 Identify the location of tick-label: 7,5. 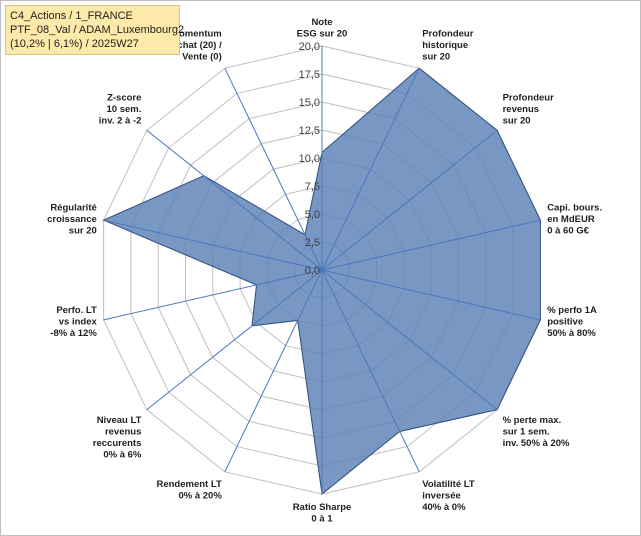
(312, 187).